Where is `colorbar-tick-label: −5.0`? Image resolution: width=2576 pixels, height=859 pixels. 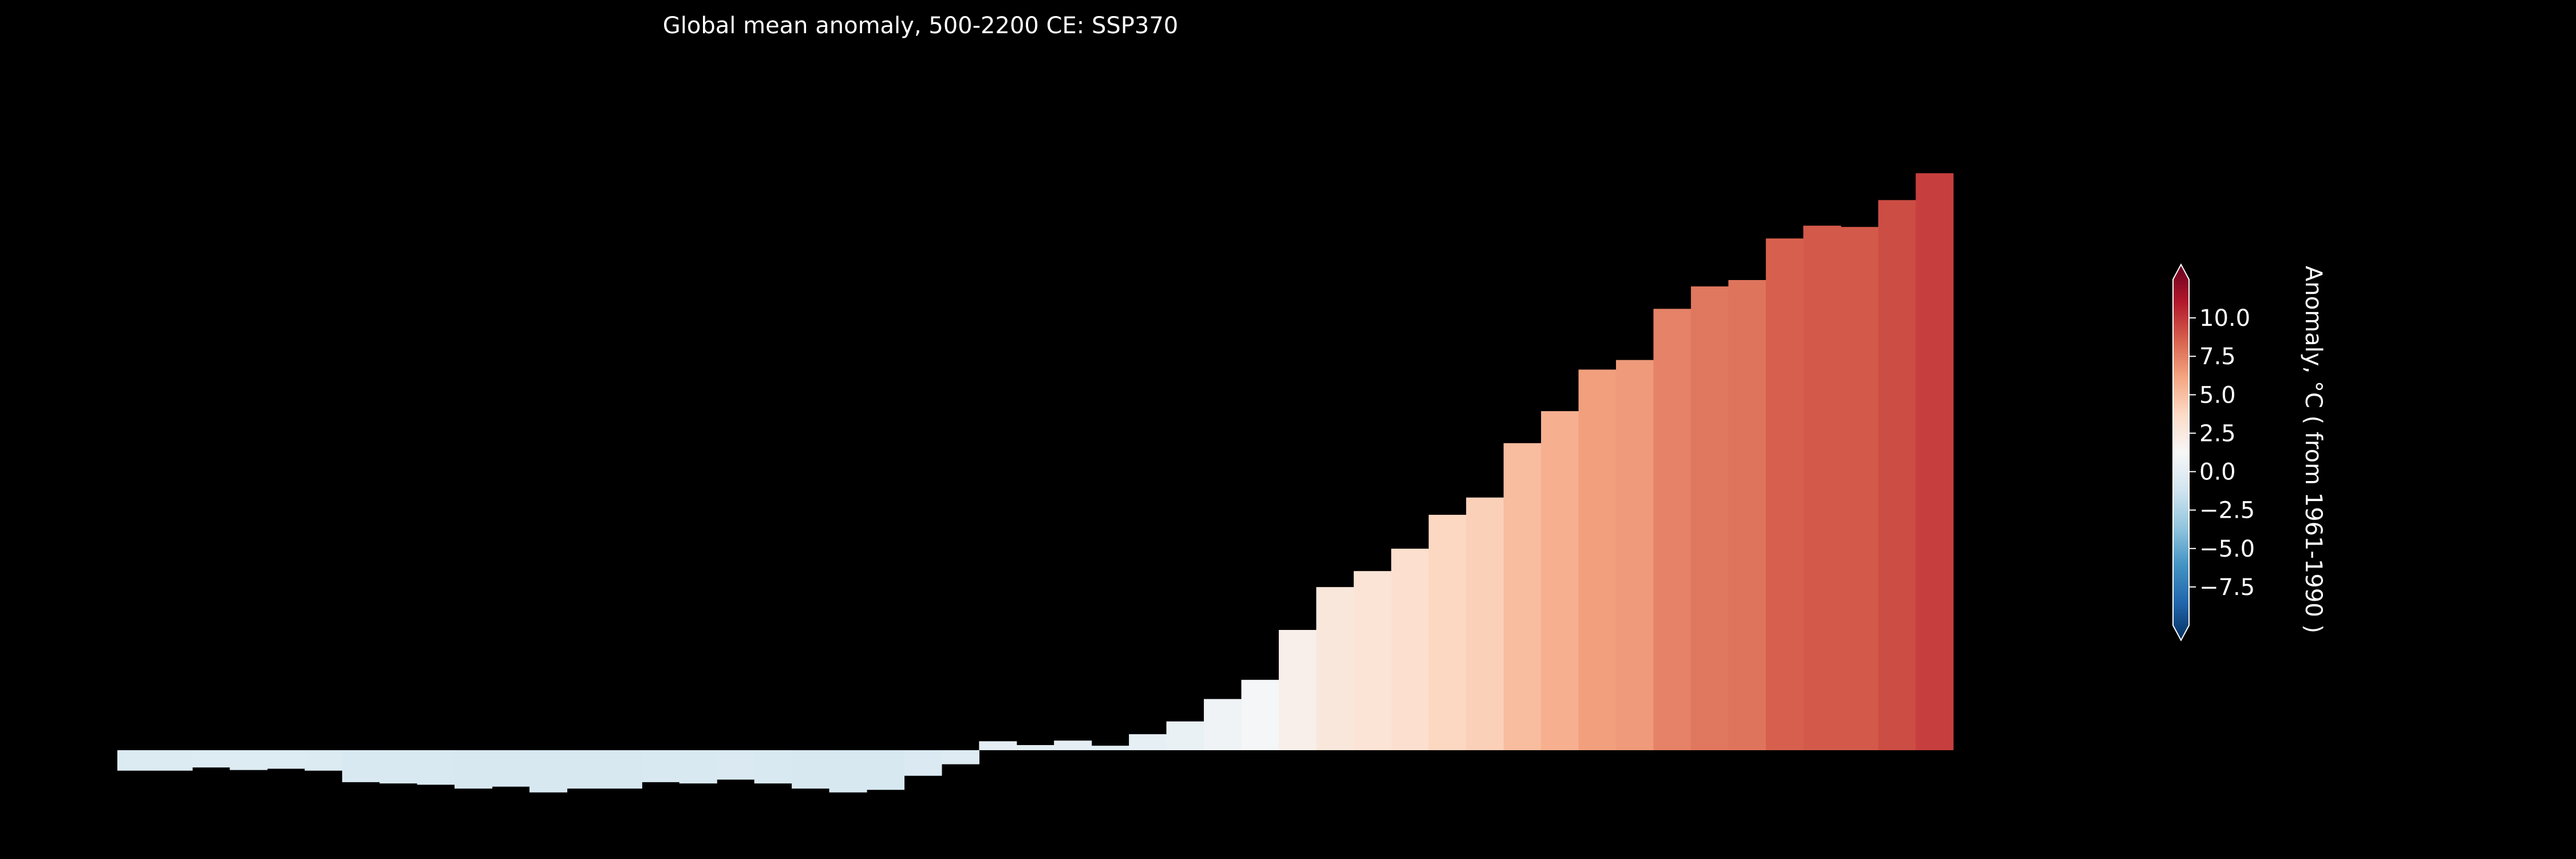 colorbar-tick-label: −5.0 is located at coordinates (2227, 549).